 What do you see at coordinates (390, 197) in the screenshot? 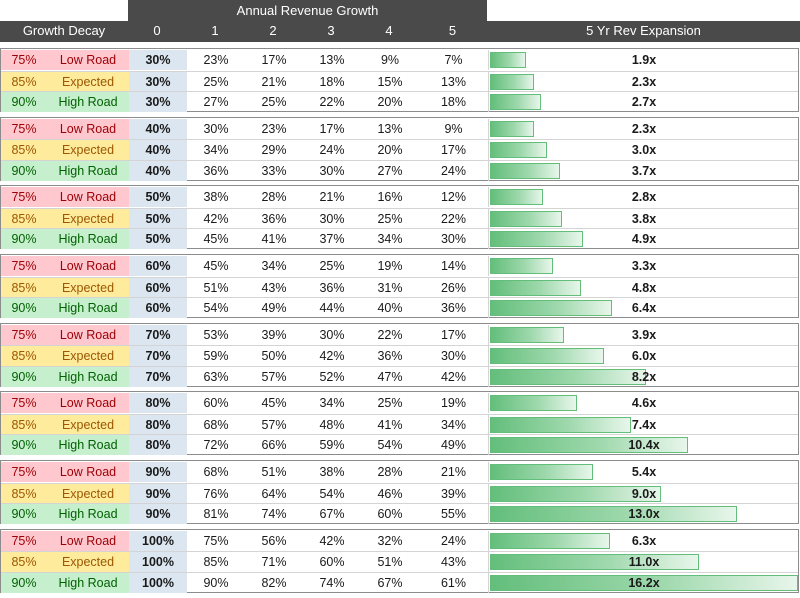
I see `growth-cell-year-4: 16%` at bounding box center [390, 197].